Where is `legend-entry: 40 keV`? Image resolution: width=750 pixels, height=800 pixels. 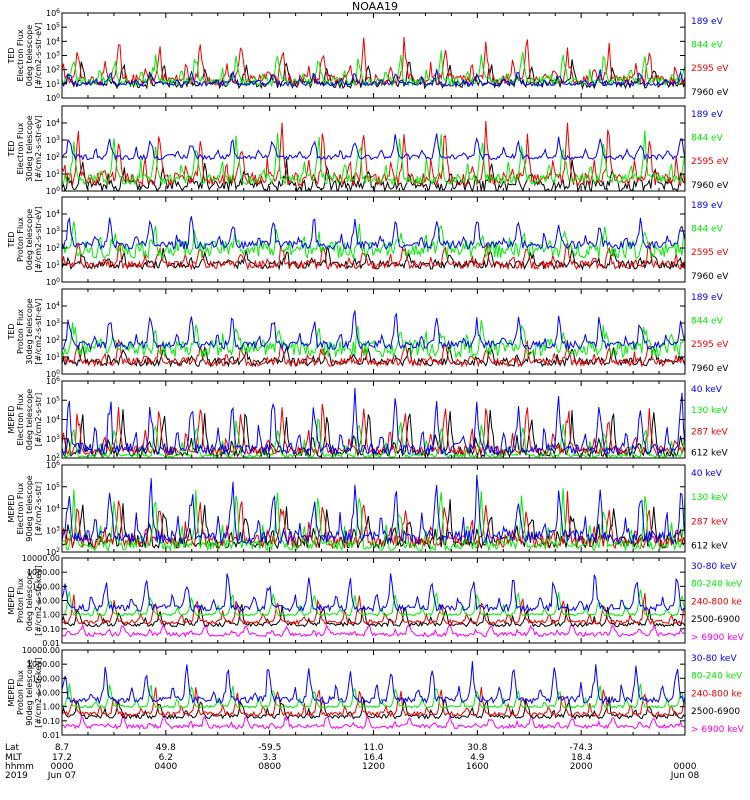
legend-entry: 40 keV is located at coordinates (707, 474).